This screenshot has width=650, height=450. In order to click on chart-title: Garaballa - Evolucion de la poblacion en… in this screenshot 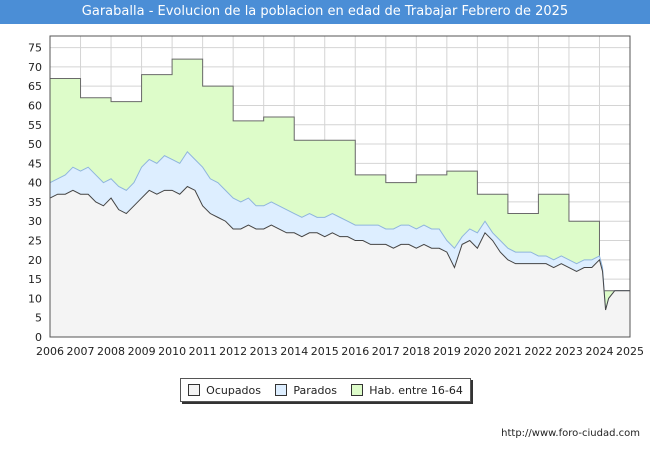, I will do `click(325, 12)`.